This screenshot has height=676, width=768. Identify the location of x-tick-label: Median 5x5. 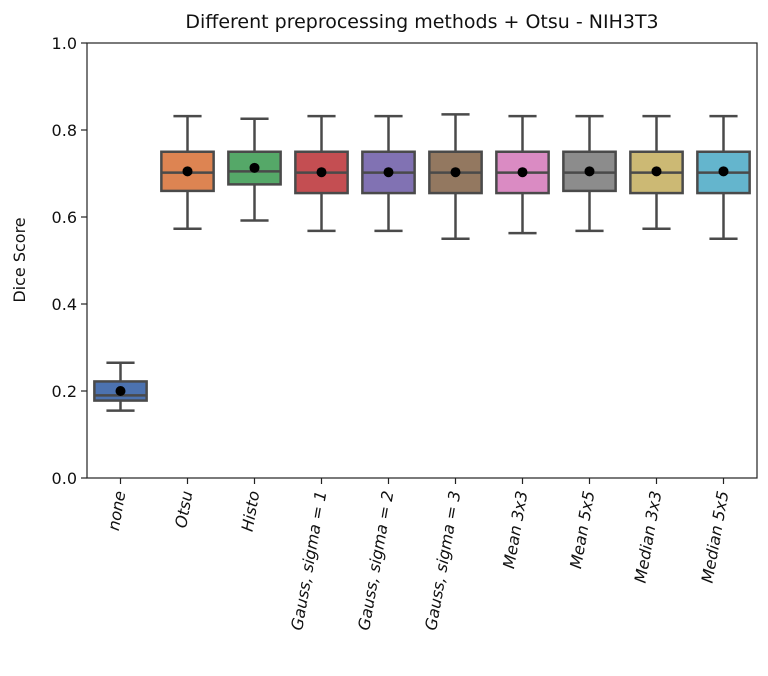
(715, 536).